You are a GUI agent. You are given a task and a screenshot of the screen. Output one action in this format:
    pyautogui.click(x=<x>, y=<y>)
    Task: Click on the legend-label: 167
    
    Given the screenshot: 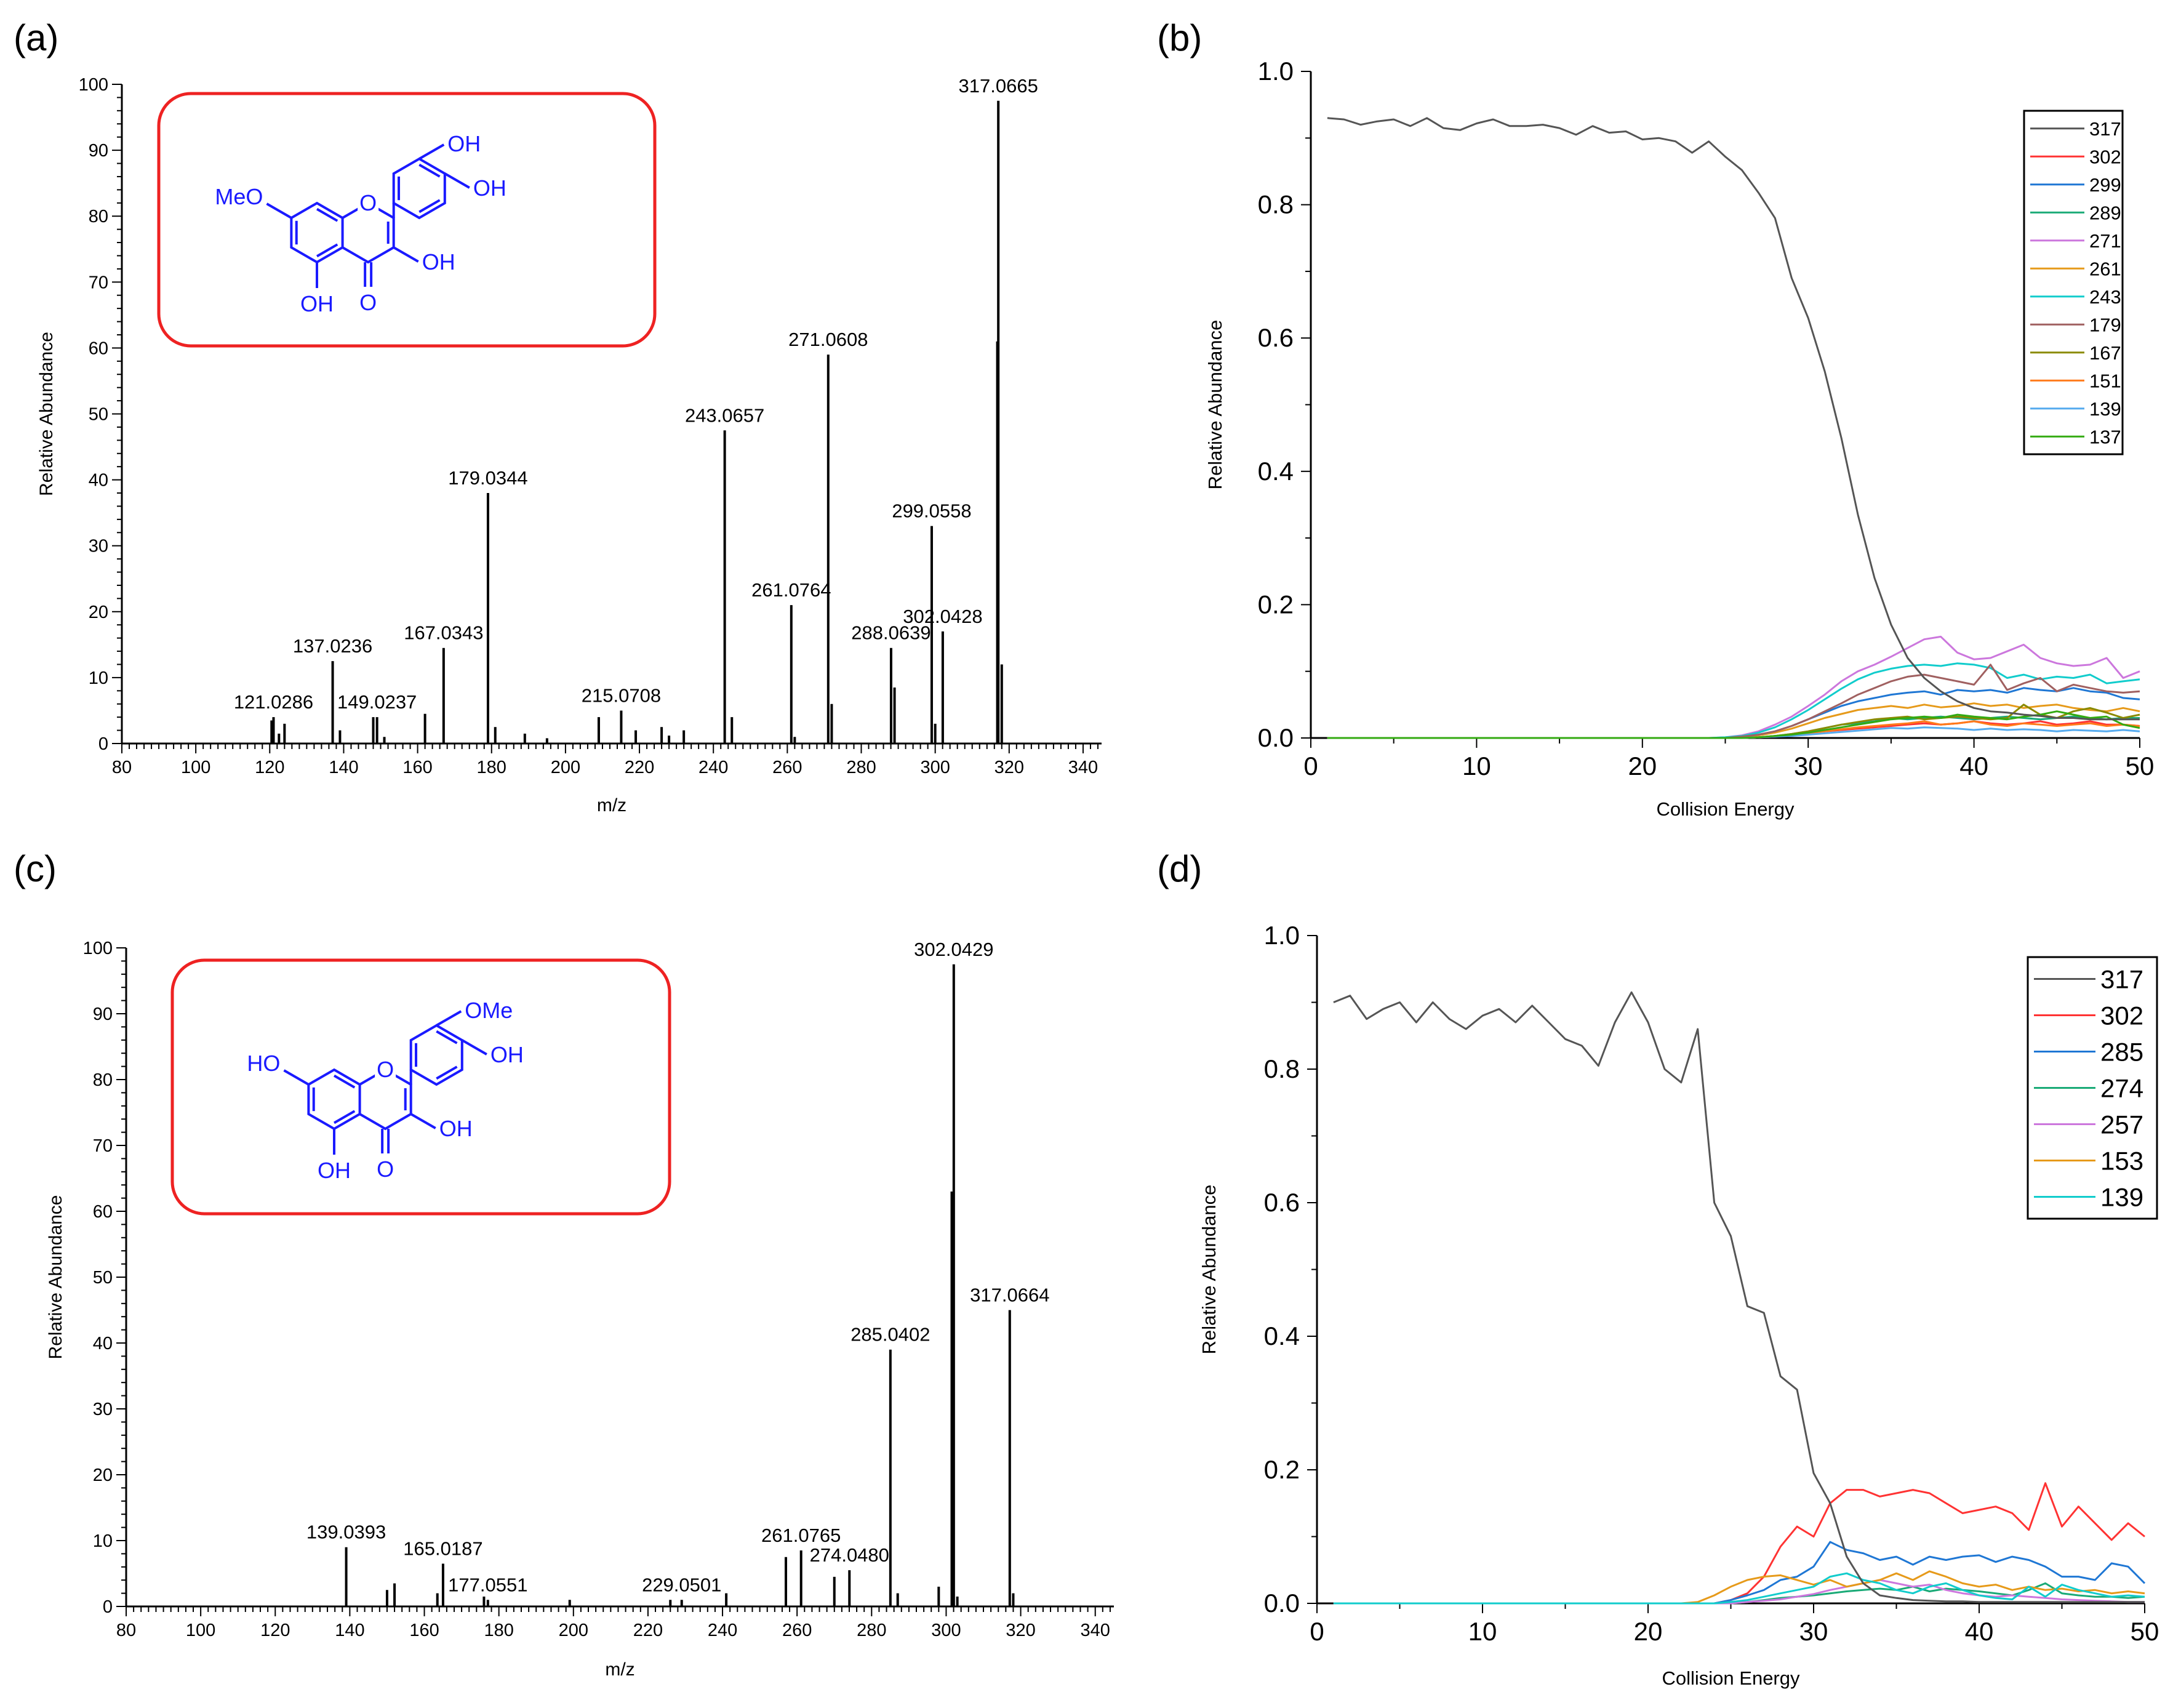 What is the action you would take?
    pyautogui.click(x=2105, y=353)
    